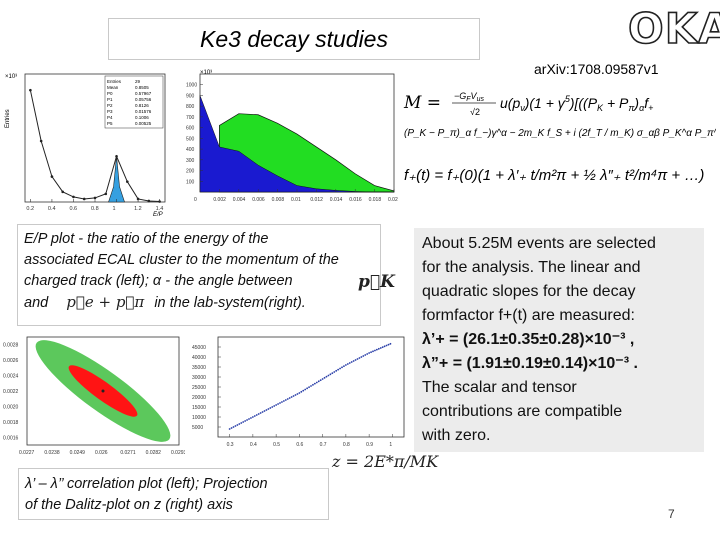 The image size is (720, 540). Describe the element at coordinates (258, 200) in the screenshot. I see `x-tick-label: 0.006` at that location.